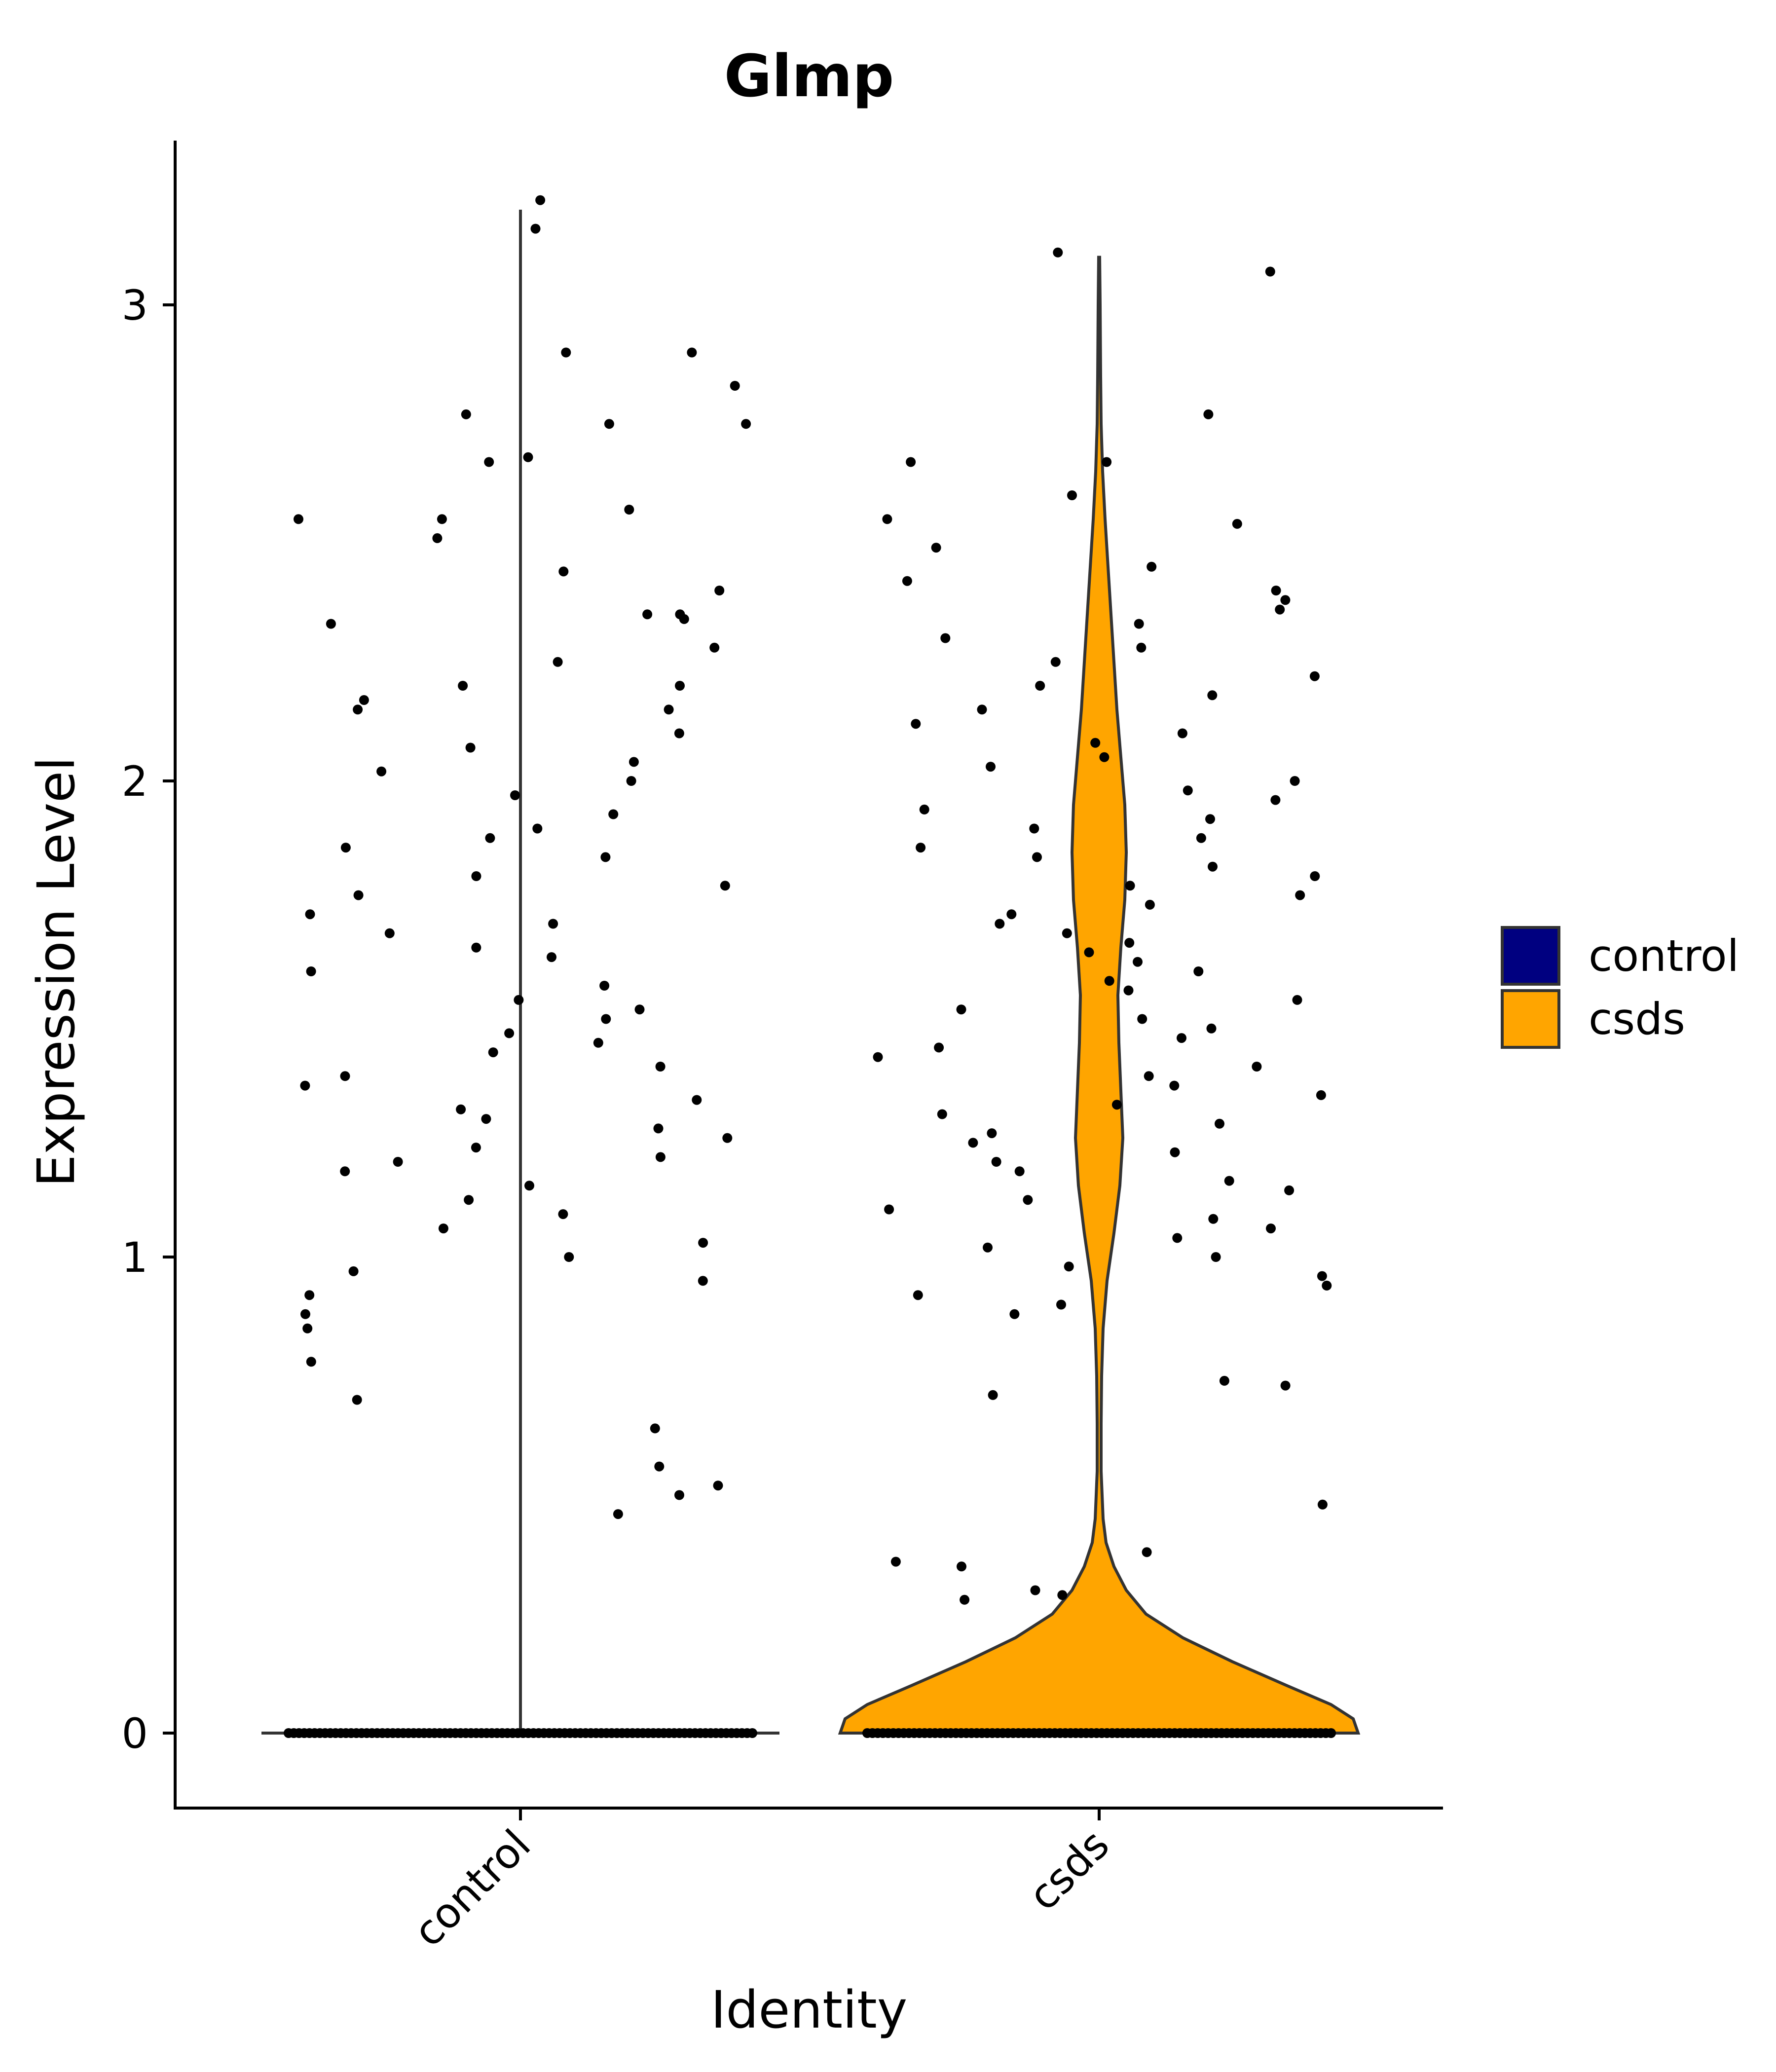 The width and height of the screenshot is (1776, 2072). I want to click on legend: control csds, so click(1620, 988).